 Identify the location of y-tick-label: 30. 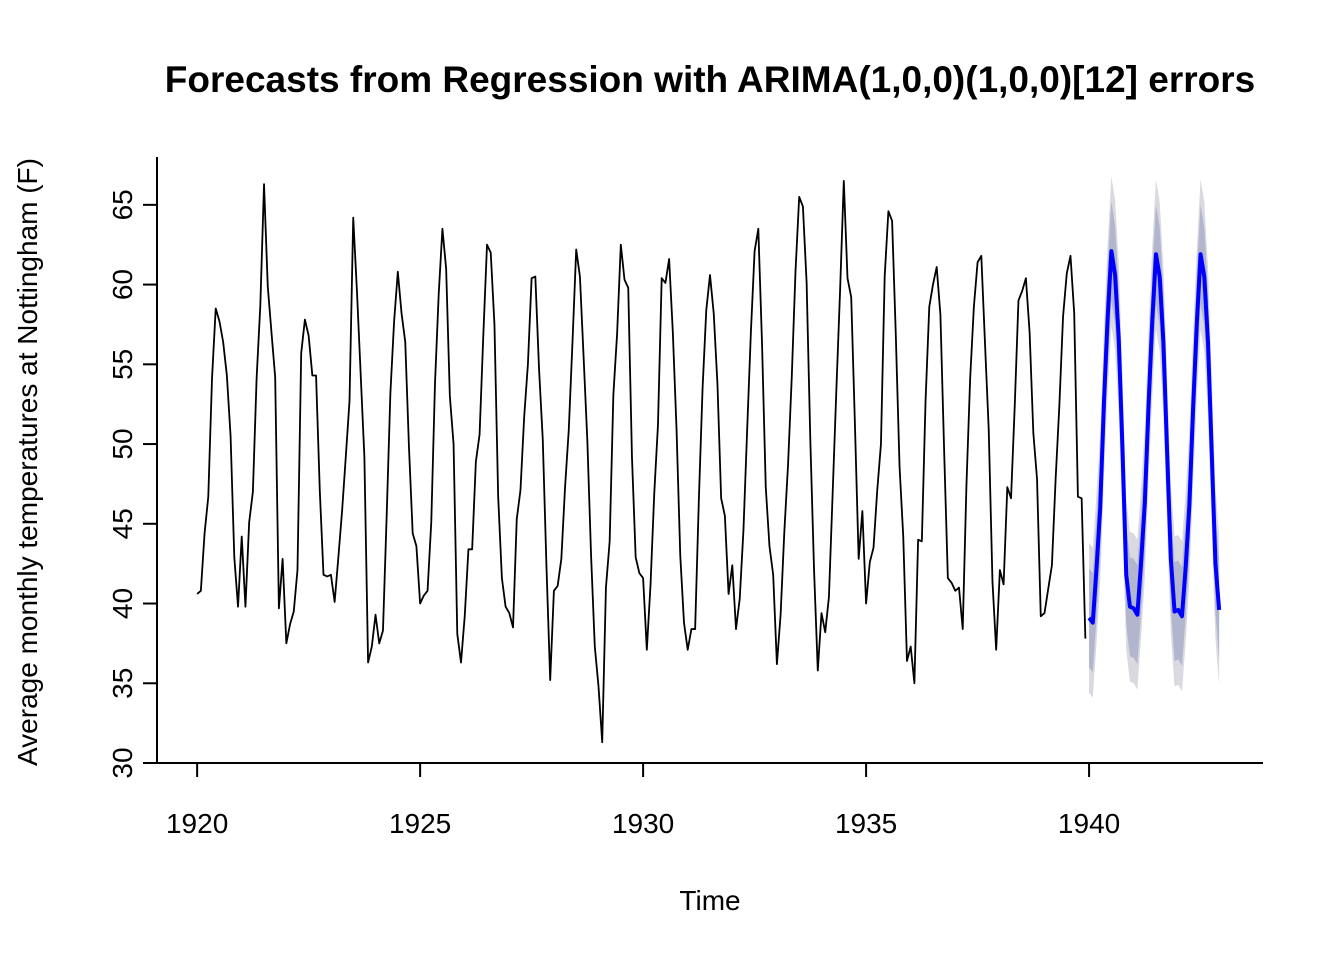
(122, 762).